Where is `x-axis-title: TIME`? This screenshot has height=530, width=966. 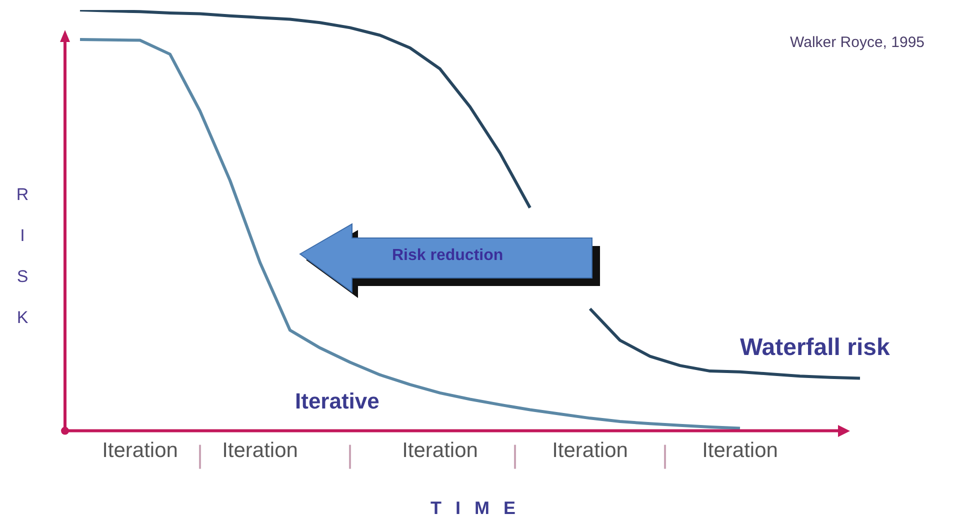
x-axis-title: TIME is located at coordinates (480, 508).